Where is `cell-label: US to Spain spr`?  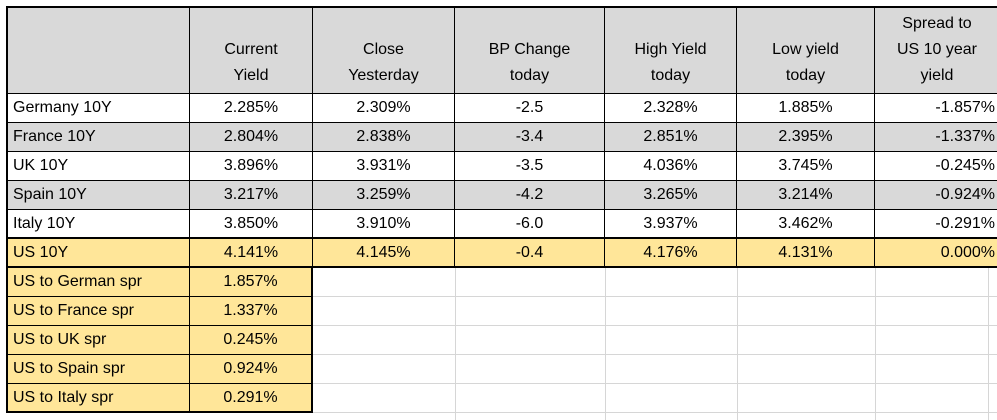 cell-label: US to Spain spr is located at coordinates (99, 369).